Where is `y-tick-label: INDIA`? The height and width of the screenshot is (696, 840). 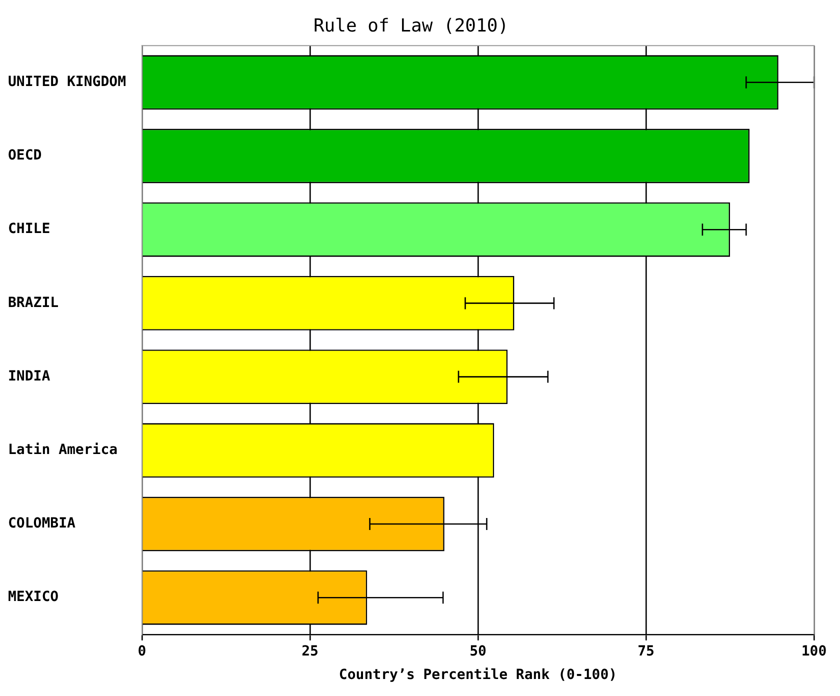
y-tick-label: INDIA is located at coordinates (29, 376).